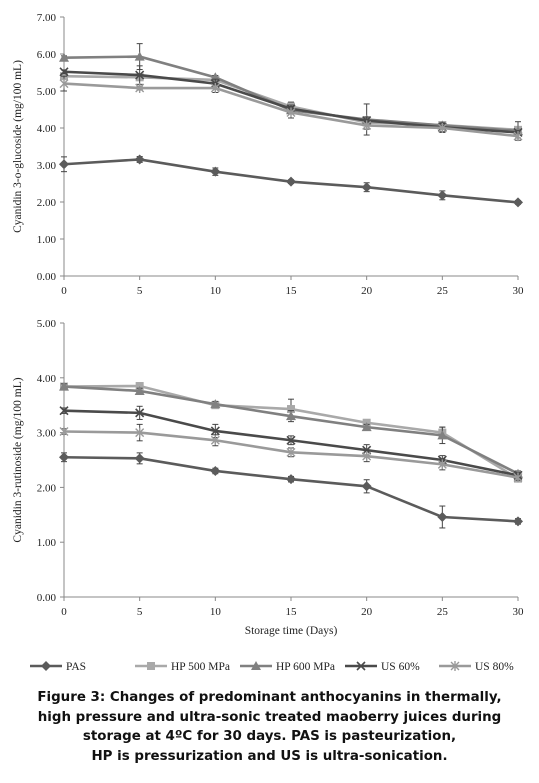 The width and height of the screenshot is (539, 783). Describe the element at coordinates (58, 667) in the screenshot. I see `legend-item: PAS` at that location.